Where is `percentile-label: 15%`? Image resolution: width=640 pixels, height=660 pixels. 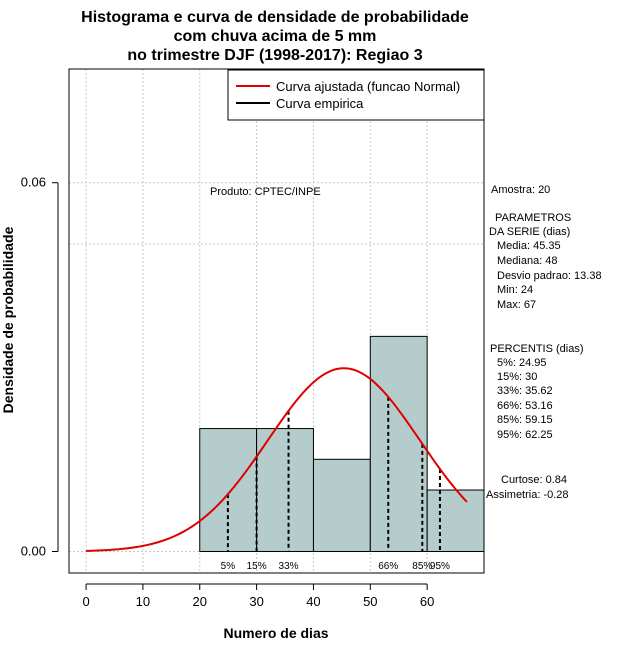
percentile-label: 15% is located at coordinates (257, 566).